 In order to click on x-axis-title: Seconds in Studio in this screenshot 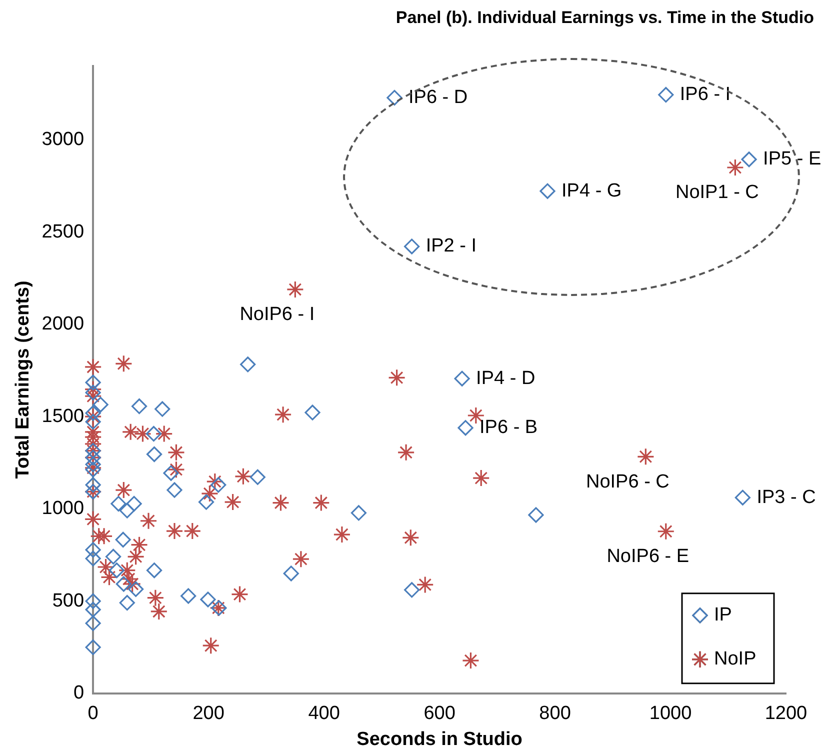, I will do `click(439, 739)`.